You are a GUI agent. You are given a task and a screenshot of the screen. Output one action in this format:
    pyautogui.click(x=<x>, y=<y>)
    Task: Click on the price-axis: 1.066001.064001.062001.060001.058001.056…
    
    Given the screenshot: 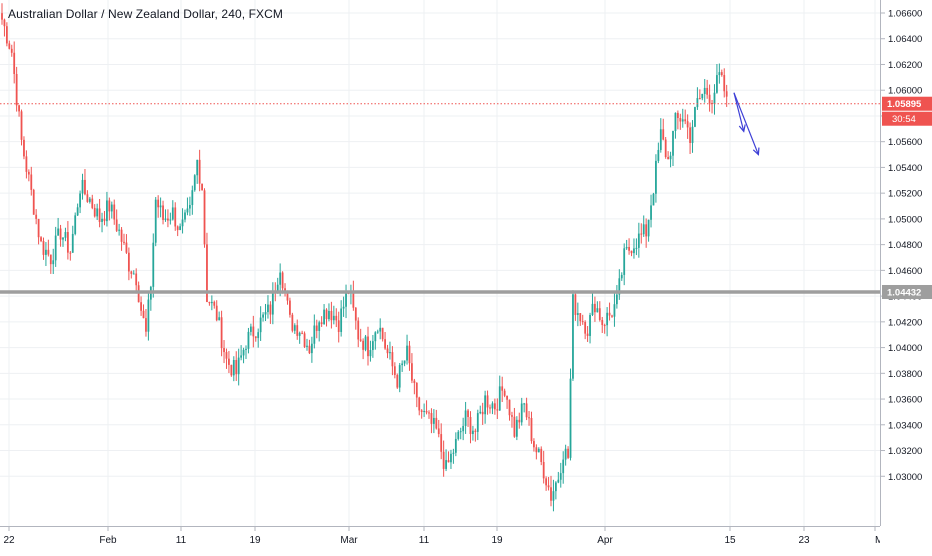 What is the action you would take?
    pyautogui.click(x=906, y=263)
    